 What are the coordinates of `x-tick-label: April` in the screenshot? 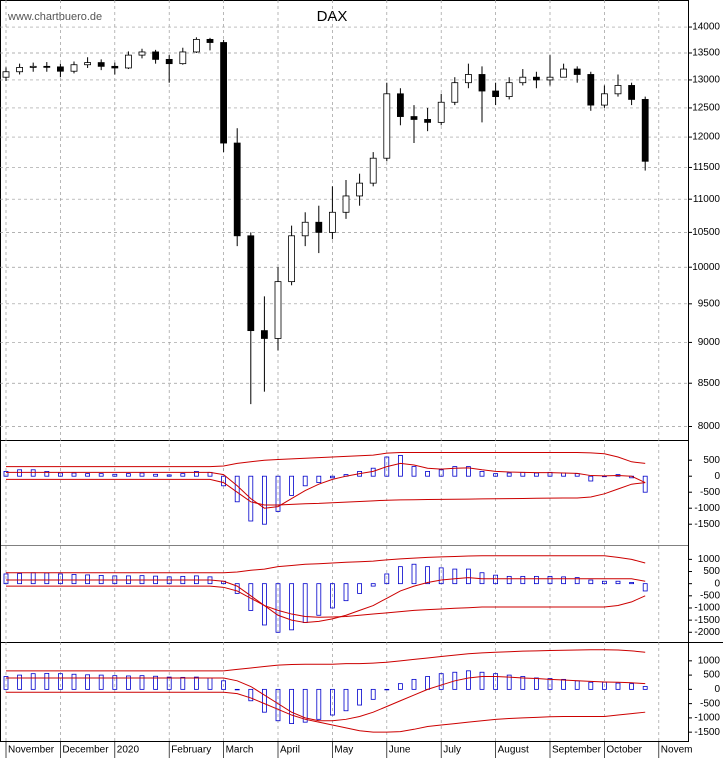 It's located at (290, 750).